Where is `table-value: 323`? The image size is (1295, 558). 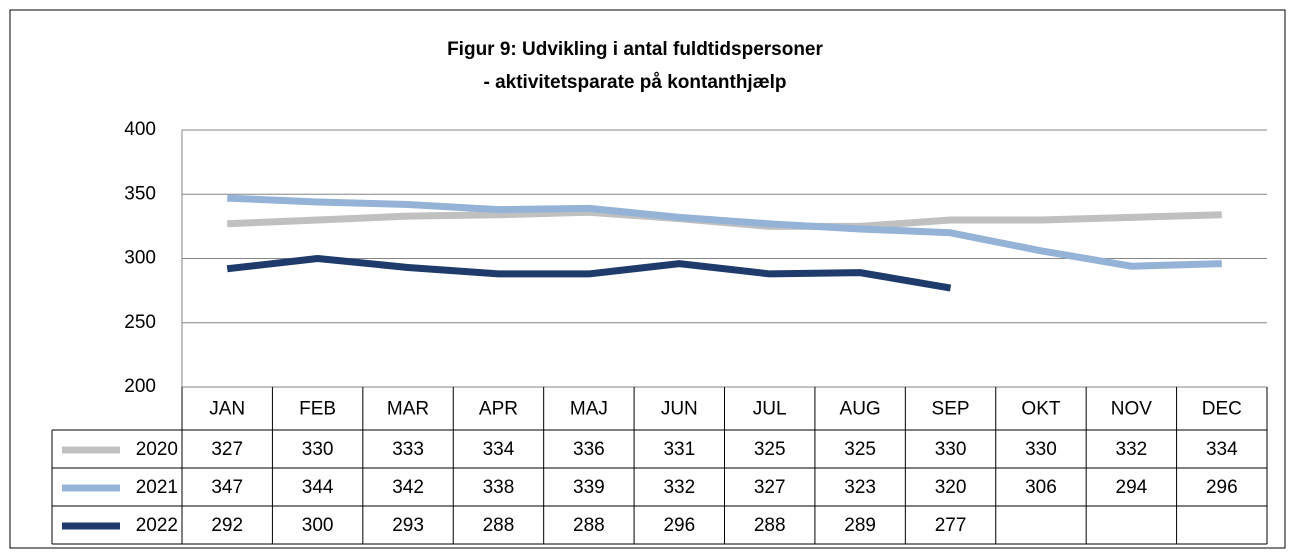 table-value: 323 is located at coordinates (860, 487).